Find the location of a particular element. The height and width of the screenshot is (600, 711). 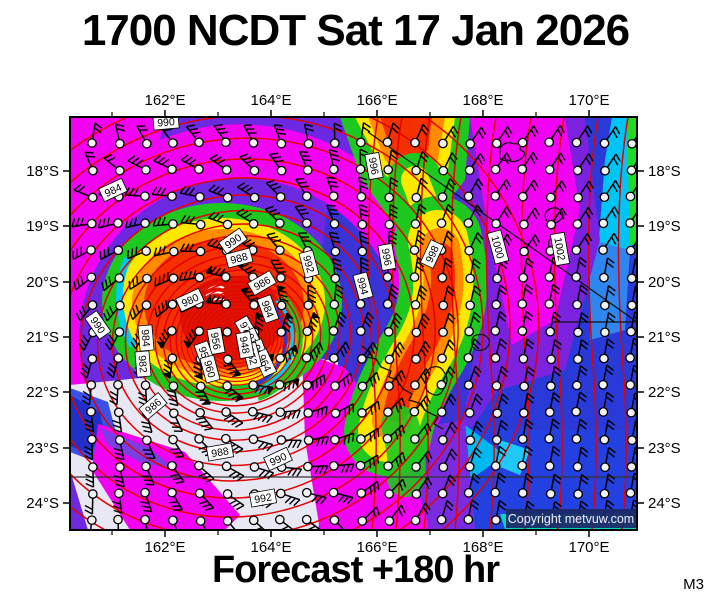

svg-text: 988 is located at coordinates (239, 259).